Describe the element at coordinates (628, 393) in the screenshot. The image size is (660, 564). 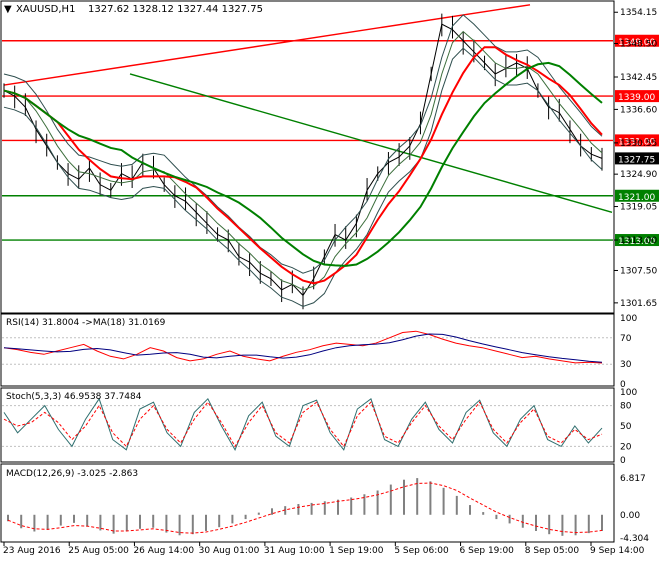
I see `stoch-scale-label-0: 100` at that location.